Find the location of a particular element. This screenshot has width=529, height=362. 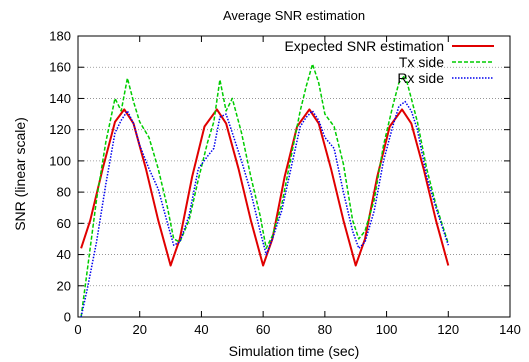

y-tick-label: 80 is located at coordinates (64, 192).